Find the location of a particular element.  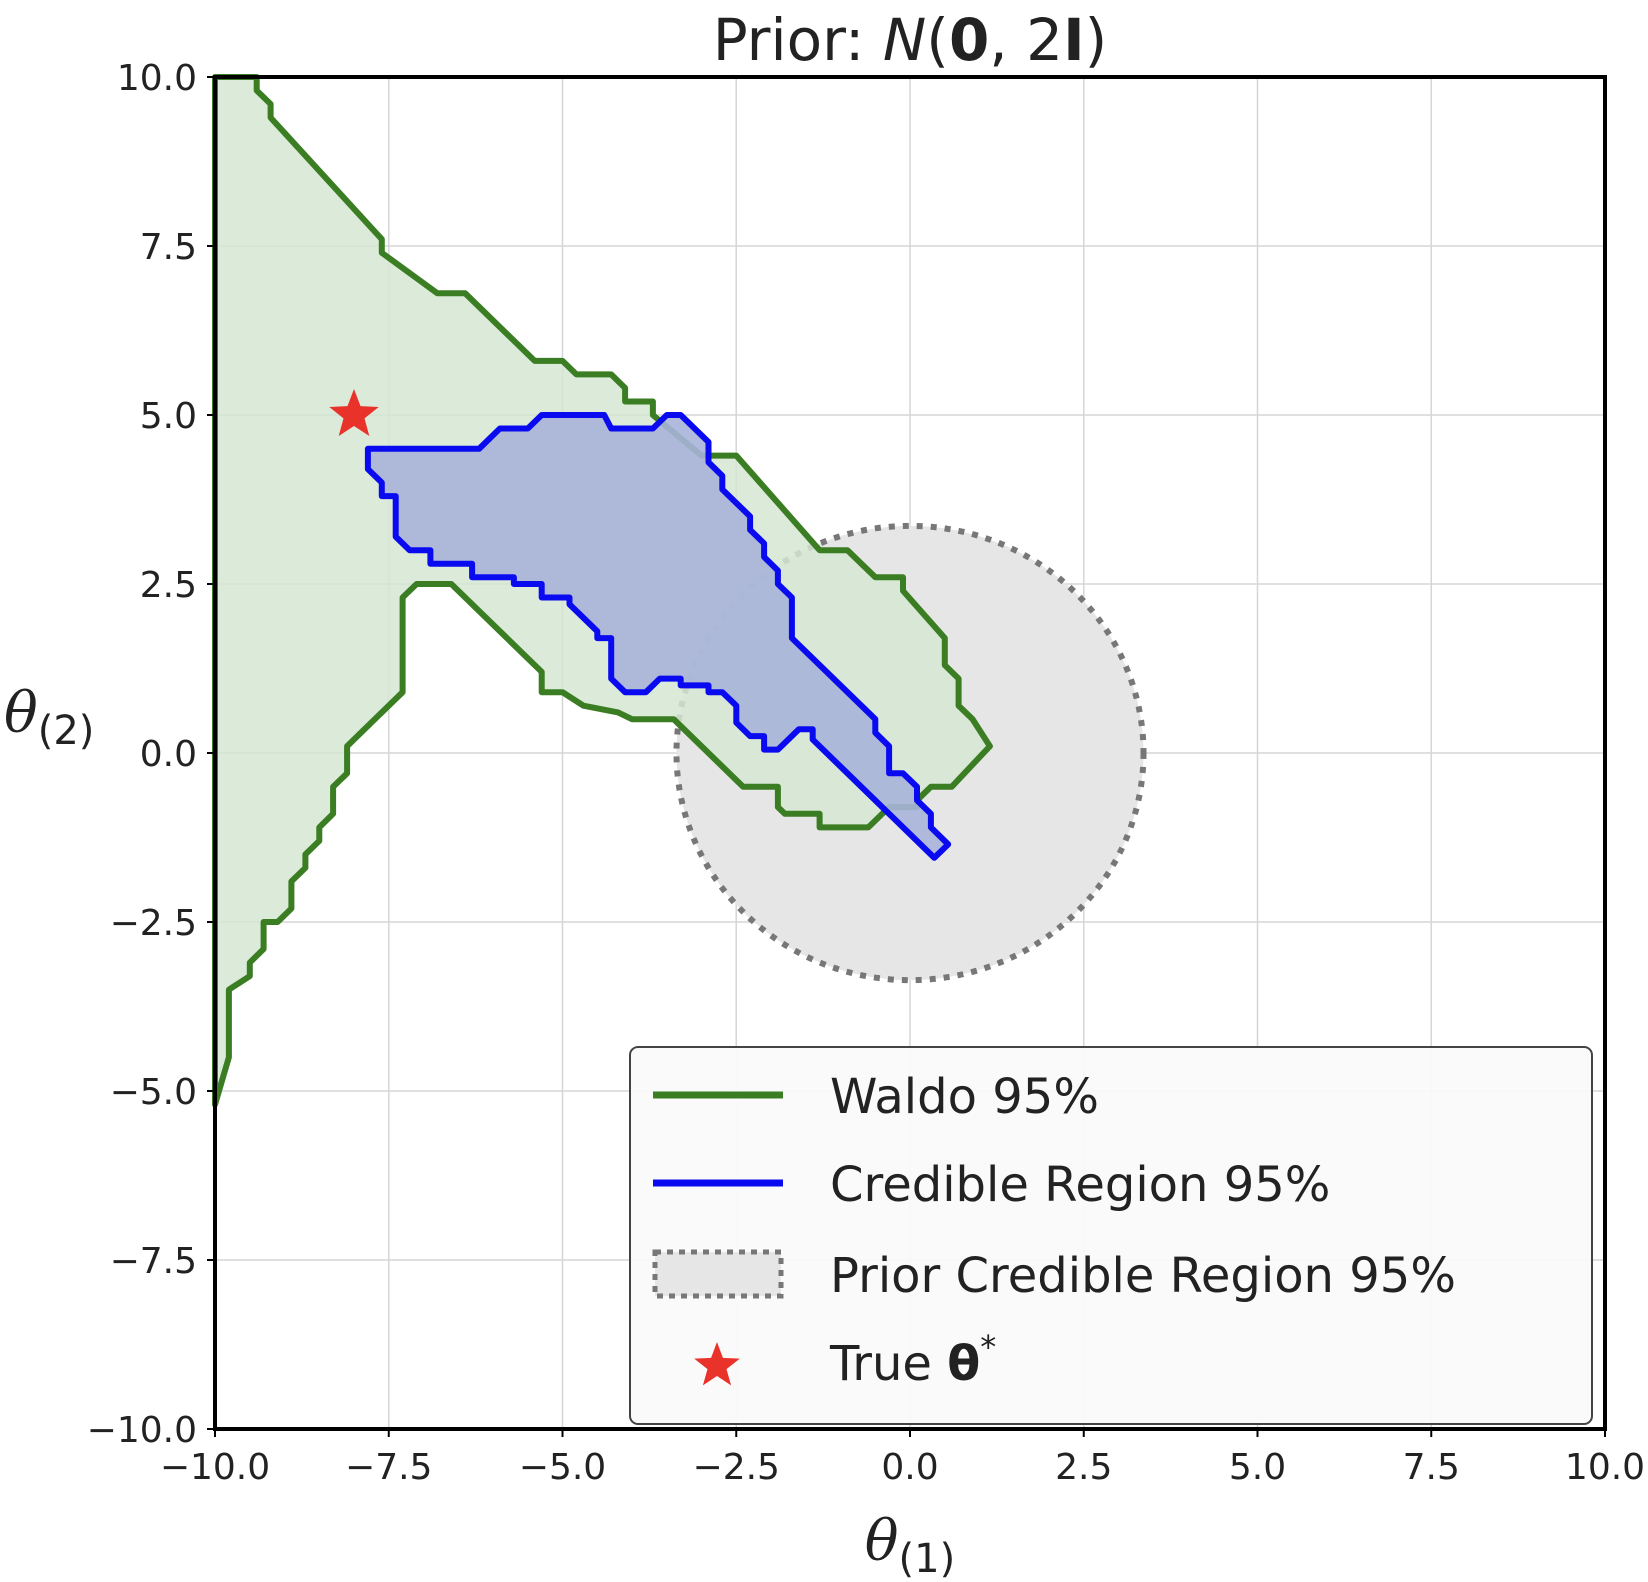

title-prefix: Prior: is located at coordinates (798, 40).